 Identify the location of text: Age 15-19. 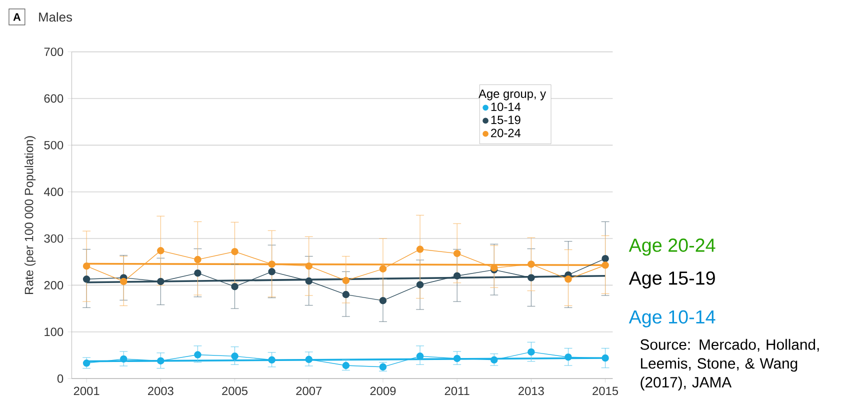
(671, 279).